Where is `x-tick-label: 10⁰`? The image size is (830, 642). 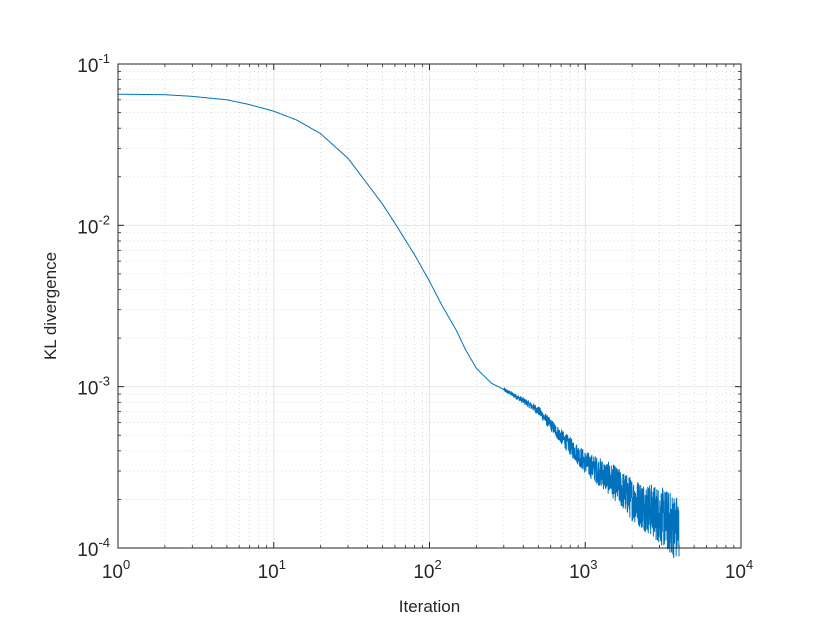
x-tick-label: 10⁰ is located at coordinates (116, 570).